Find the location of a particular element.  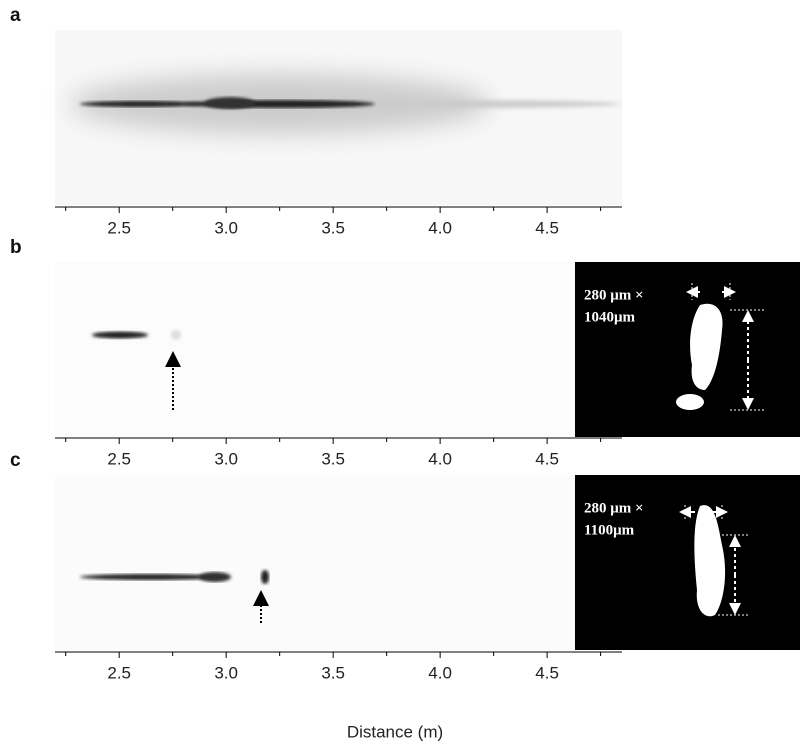

panel-label: b is located at coordinates (16, 247).